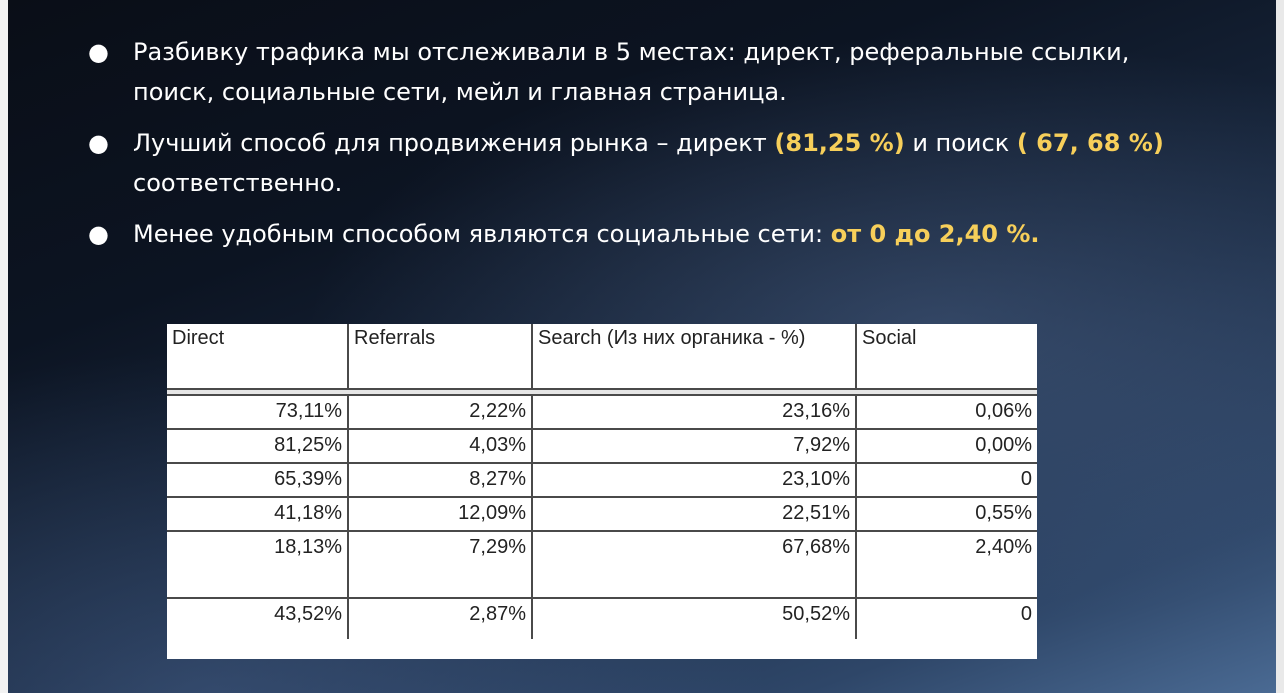 This screenshot has height=693, width=1284. I want to click on table-cell: 50,52%, so click(694, 618).